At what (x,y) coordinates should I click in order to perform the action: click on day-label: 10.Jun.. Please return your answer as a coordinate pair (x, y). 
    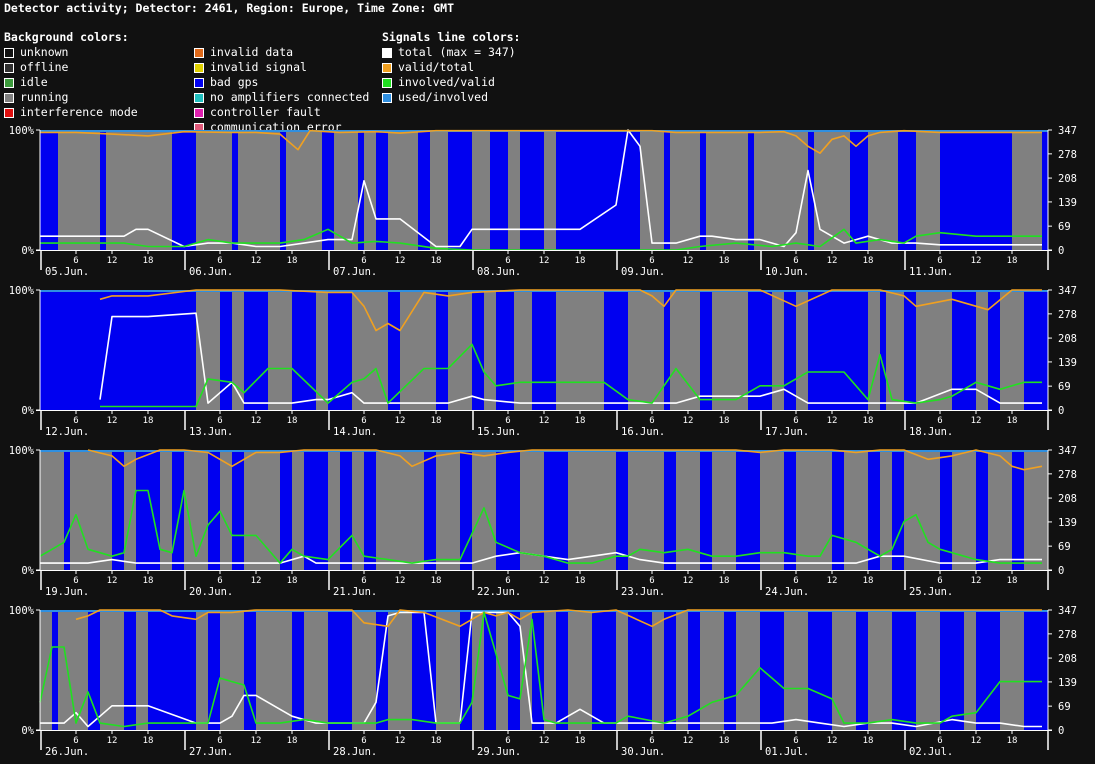
    Looking at the image, I should click on (787, 272).